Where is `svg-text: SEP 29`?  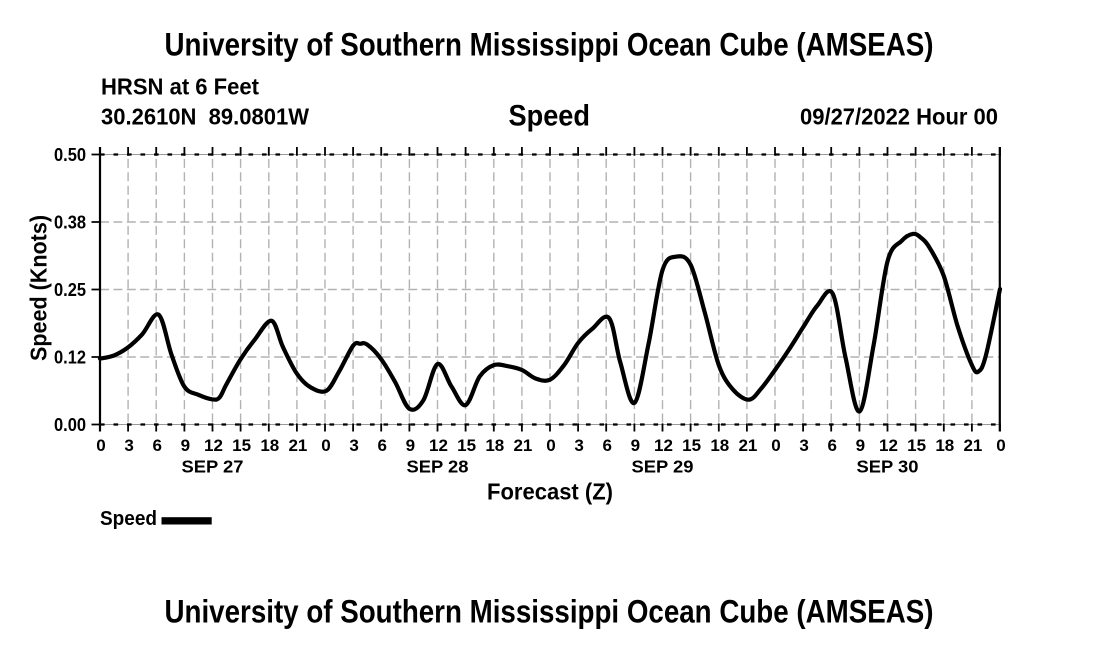 svg-text: SEP 29 is located at coordinates (663, 467).